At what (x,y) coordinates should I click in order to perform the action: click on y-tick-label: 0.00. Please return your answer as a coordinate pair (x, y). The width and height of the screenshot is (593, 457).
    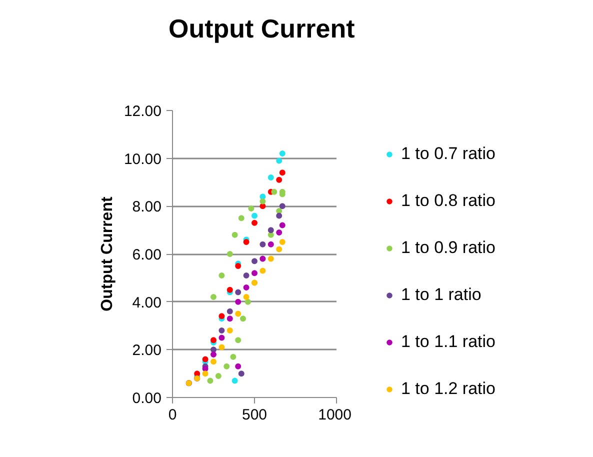
    Looking at the image, I should click on (147, 398).